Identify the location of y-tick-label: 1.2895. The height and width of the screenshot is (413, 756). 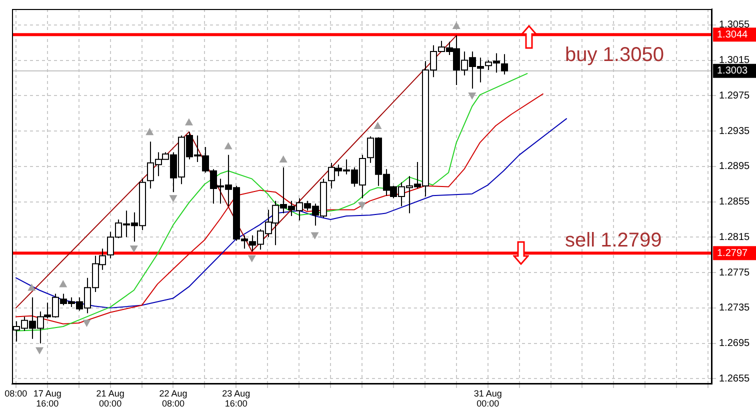
(734, 166).